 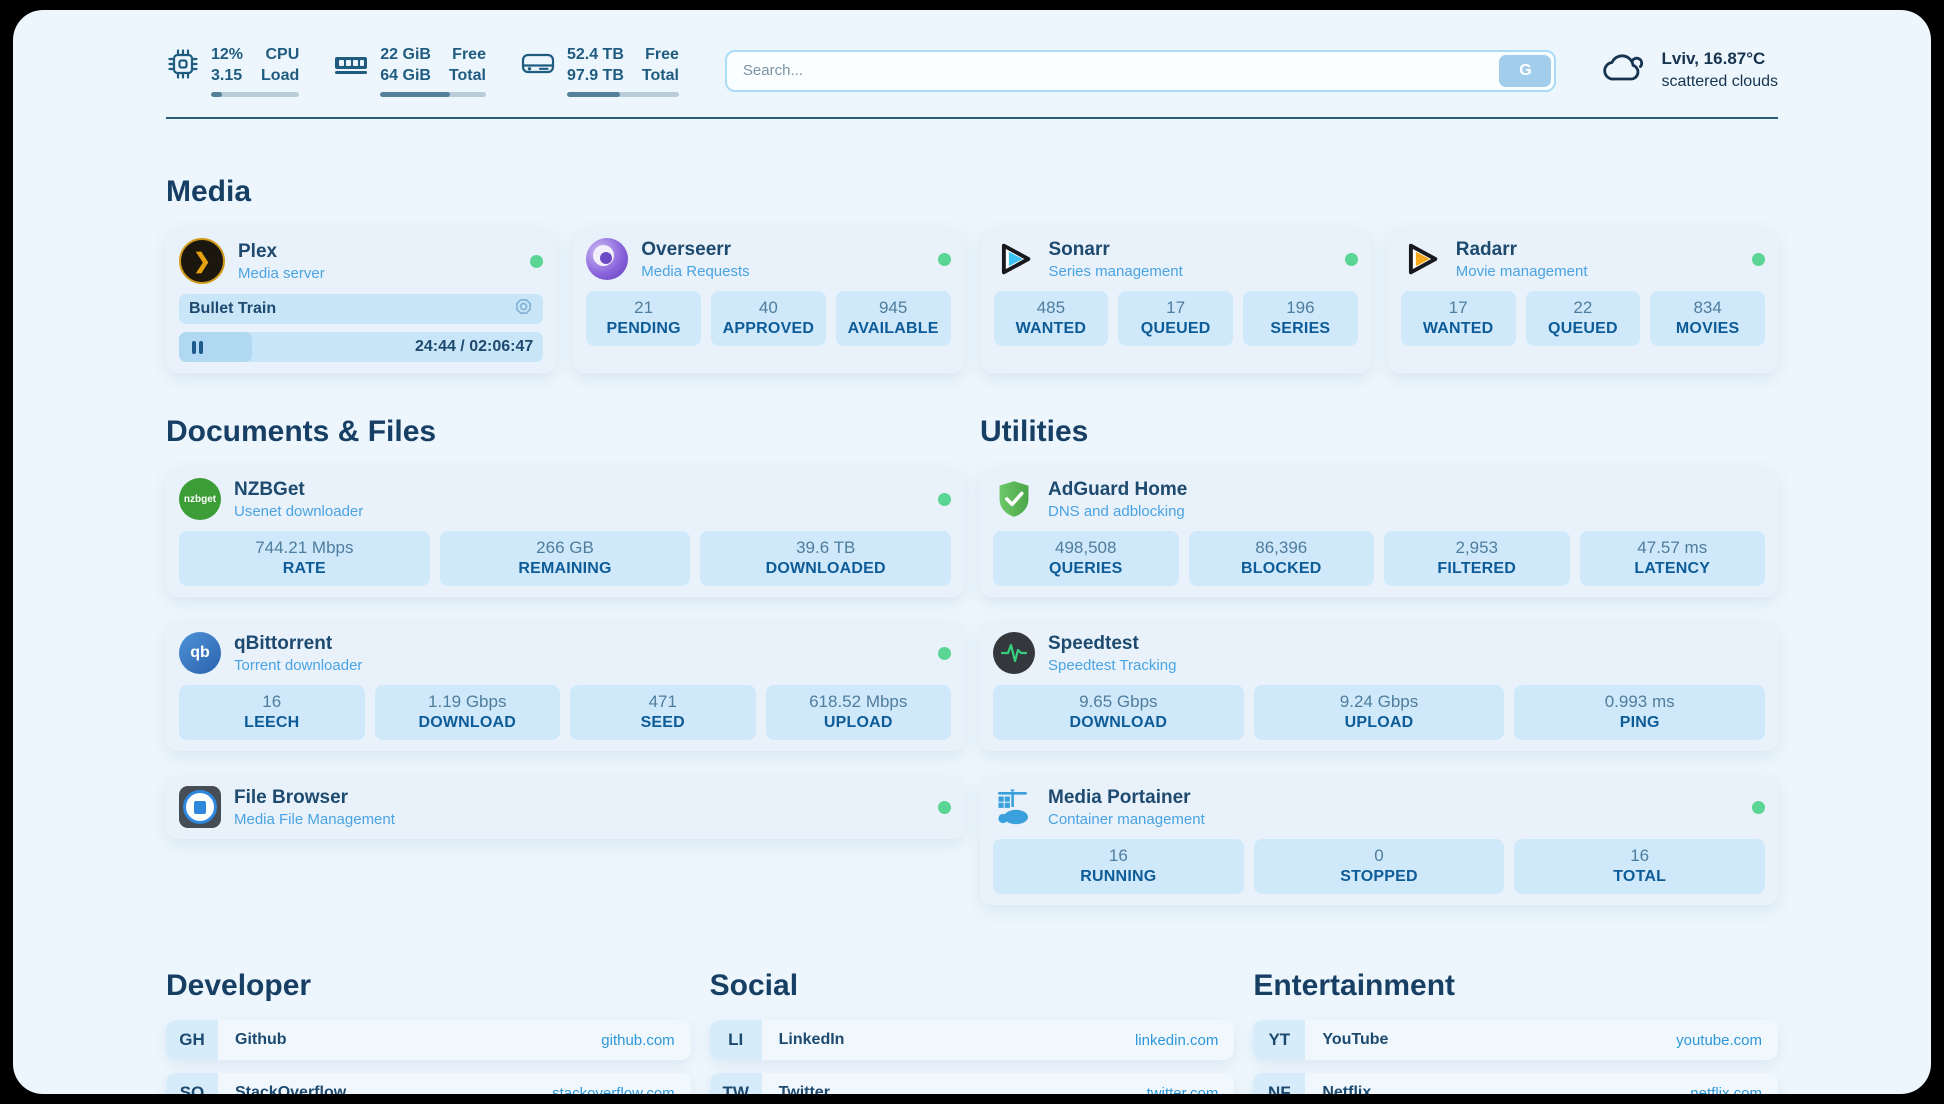 What do you see at coordinates (1525, 70) in the screenshot?
I see `search-engine-button: G` at bounding box center [1525, 70].